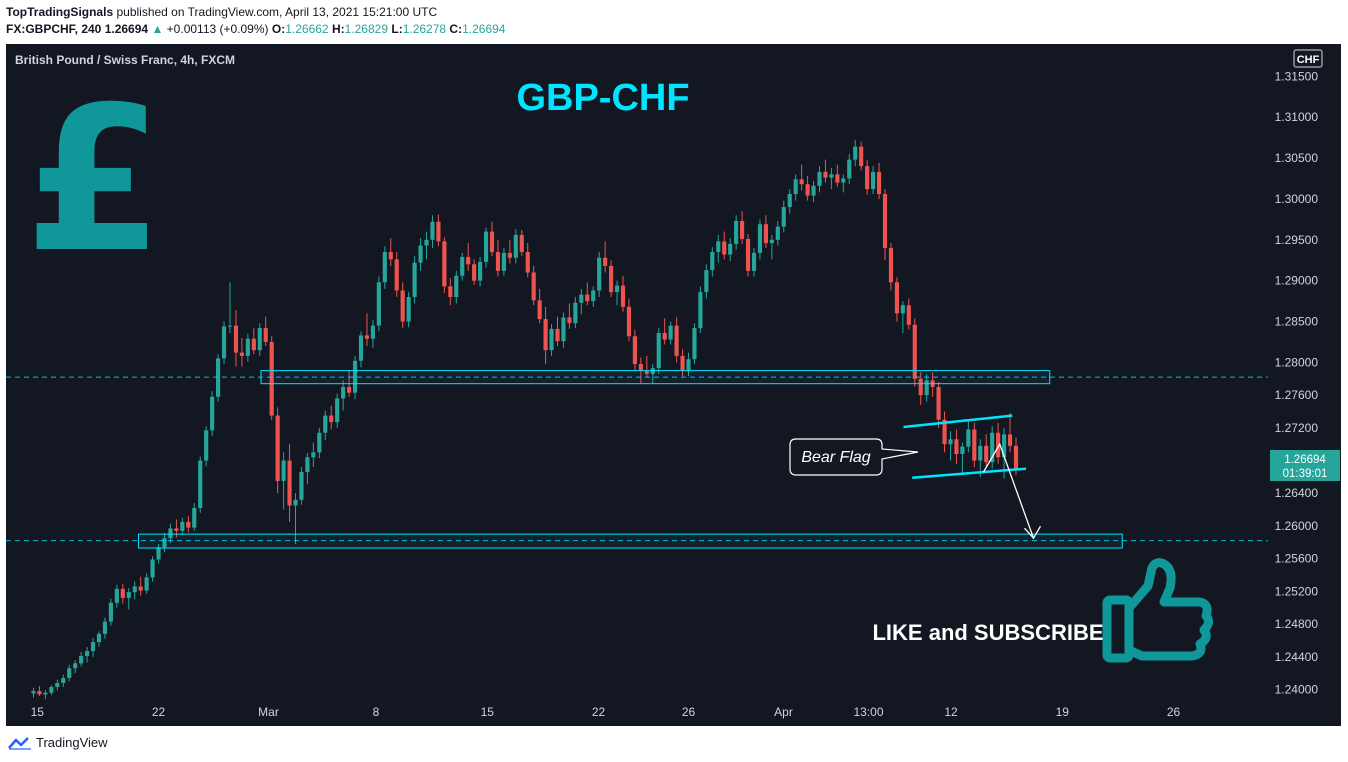  Describe the element at coordinates (278, 29) in the screenshot. I see `open-label: O:` at that location.